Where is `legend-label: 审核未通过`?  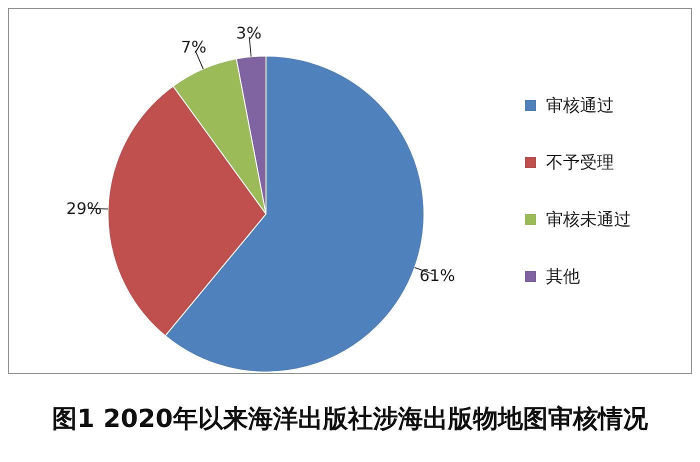 legend-label: 审核未通过 is located at coordinates (588, 220).